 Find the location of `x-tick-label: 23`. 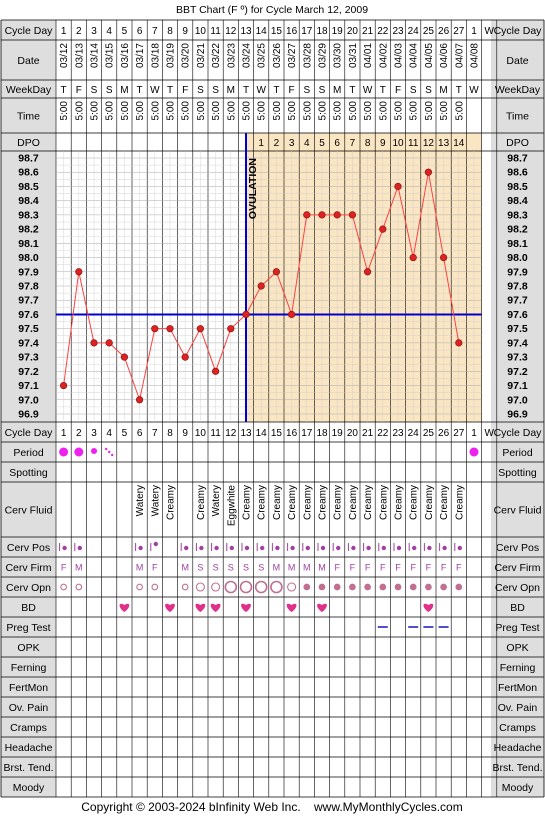

x-tick-label: 23 is located at coordinates (398, 433).